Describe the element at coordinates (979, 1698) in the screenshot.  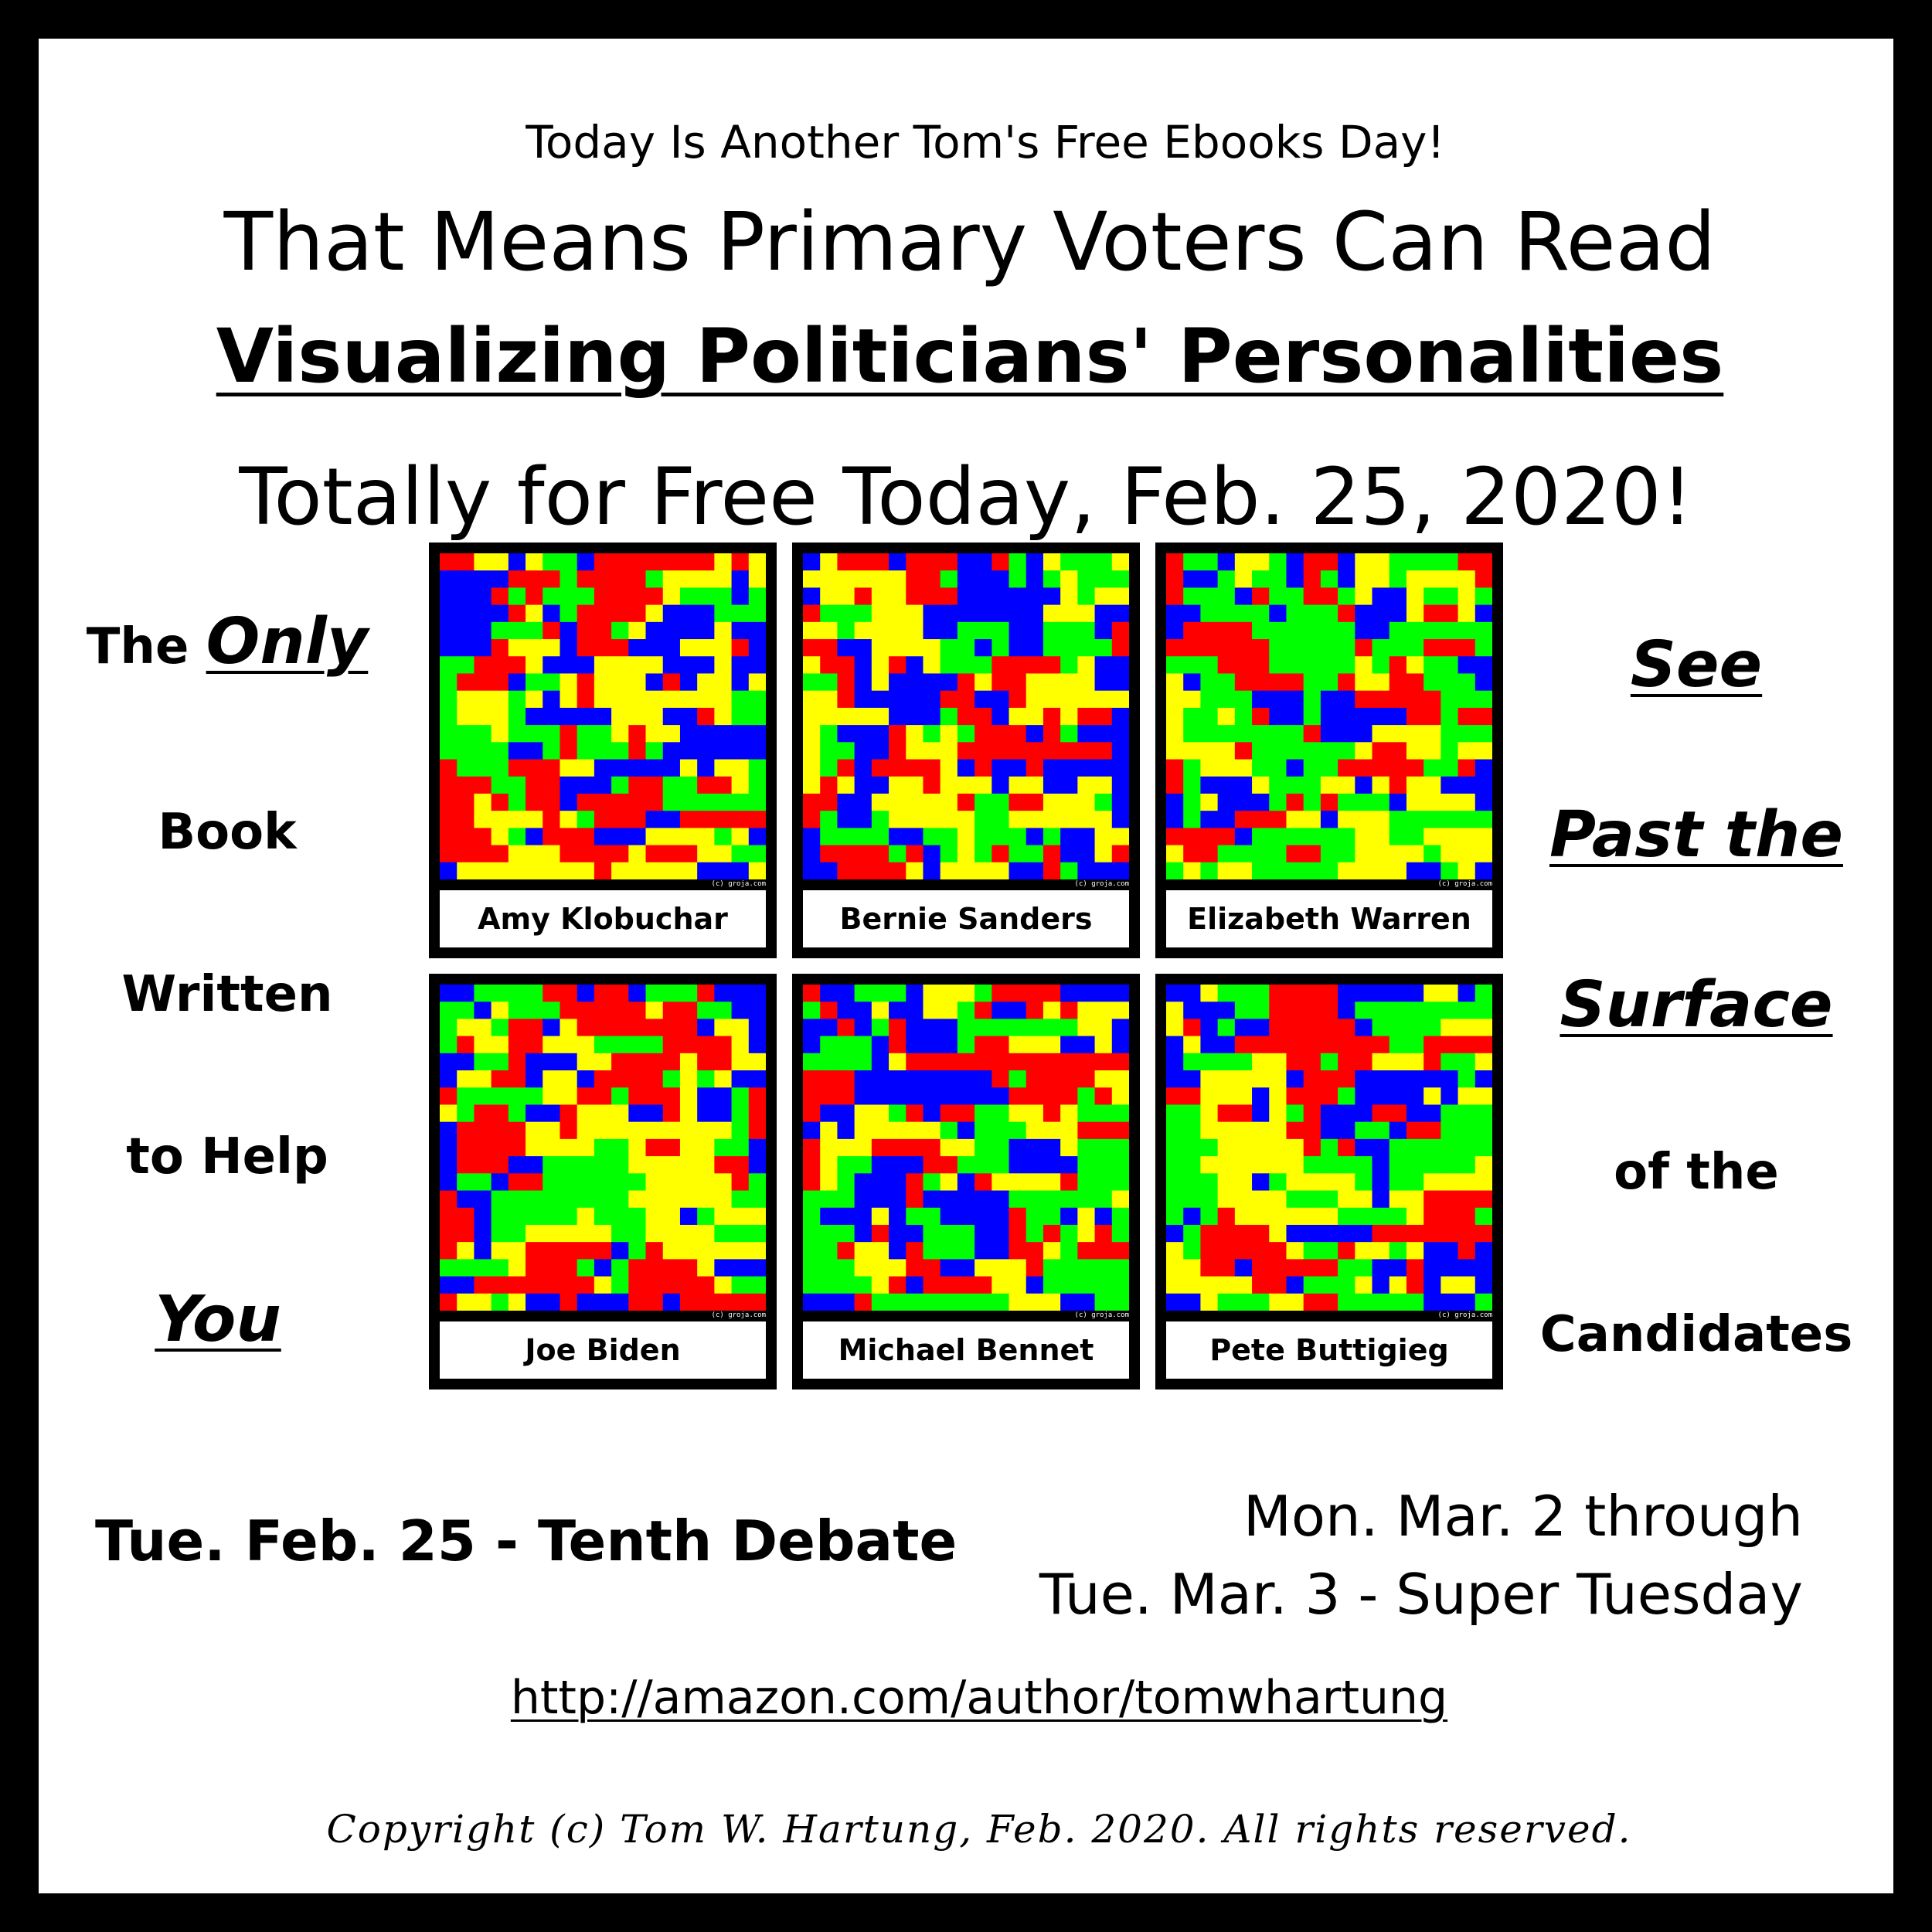
I see `author-link: http://amazon.com/author/tomwhartung` at that location.